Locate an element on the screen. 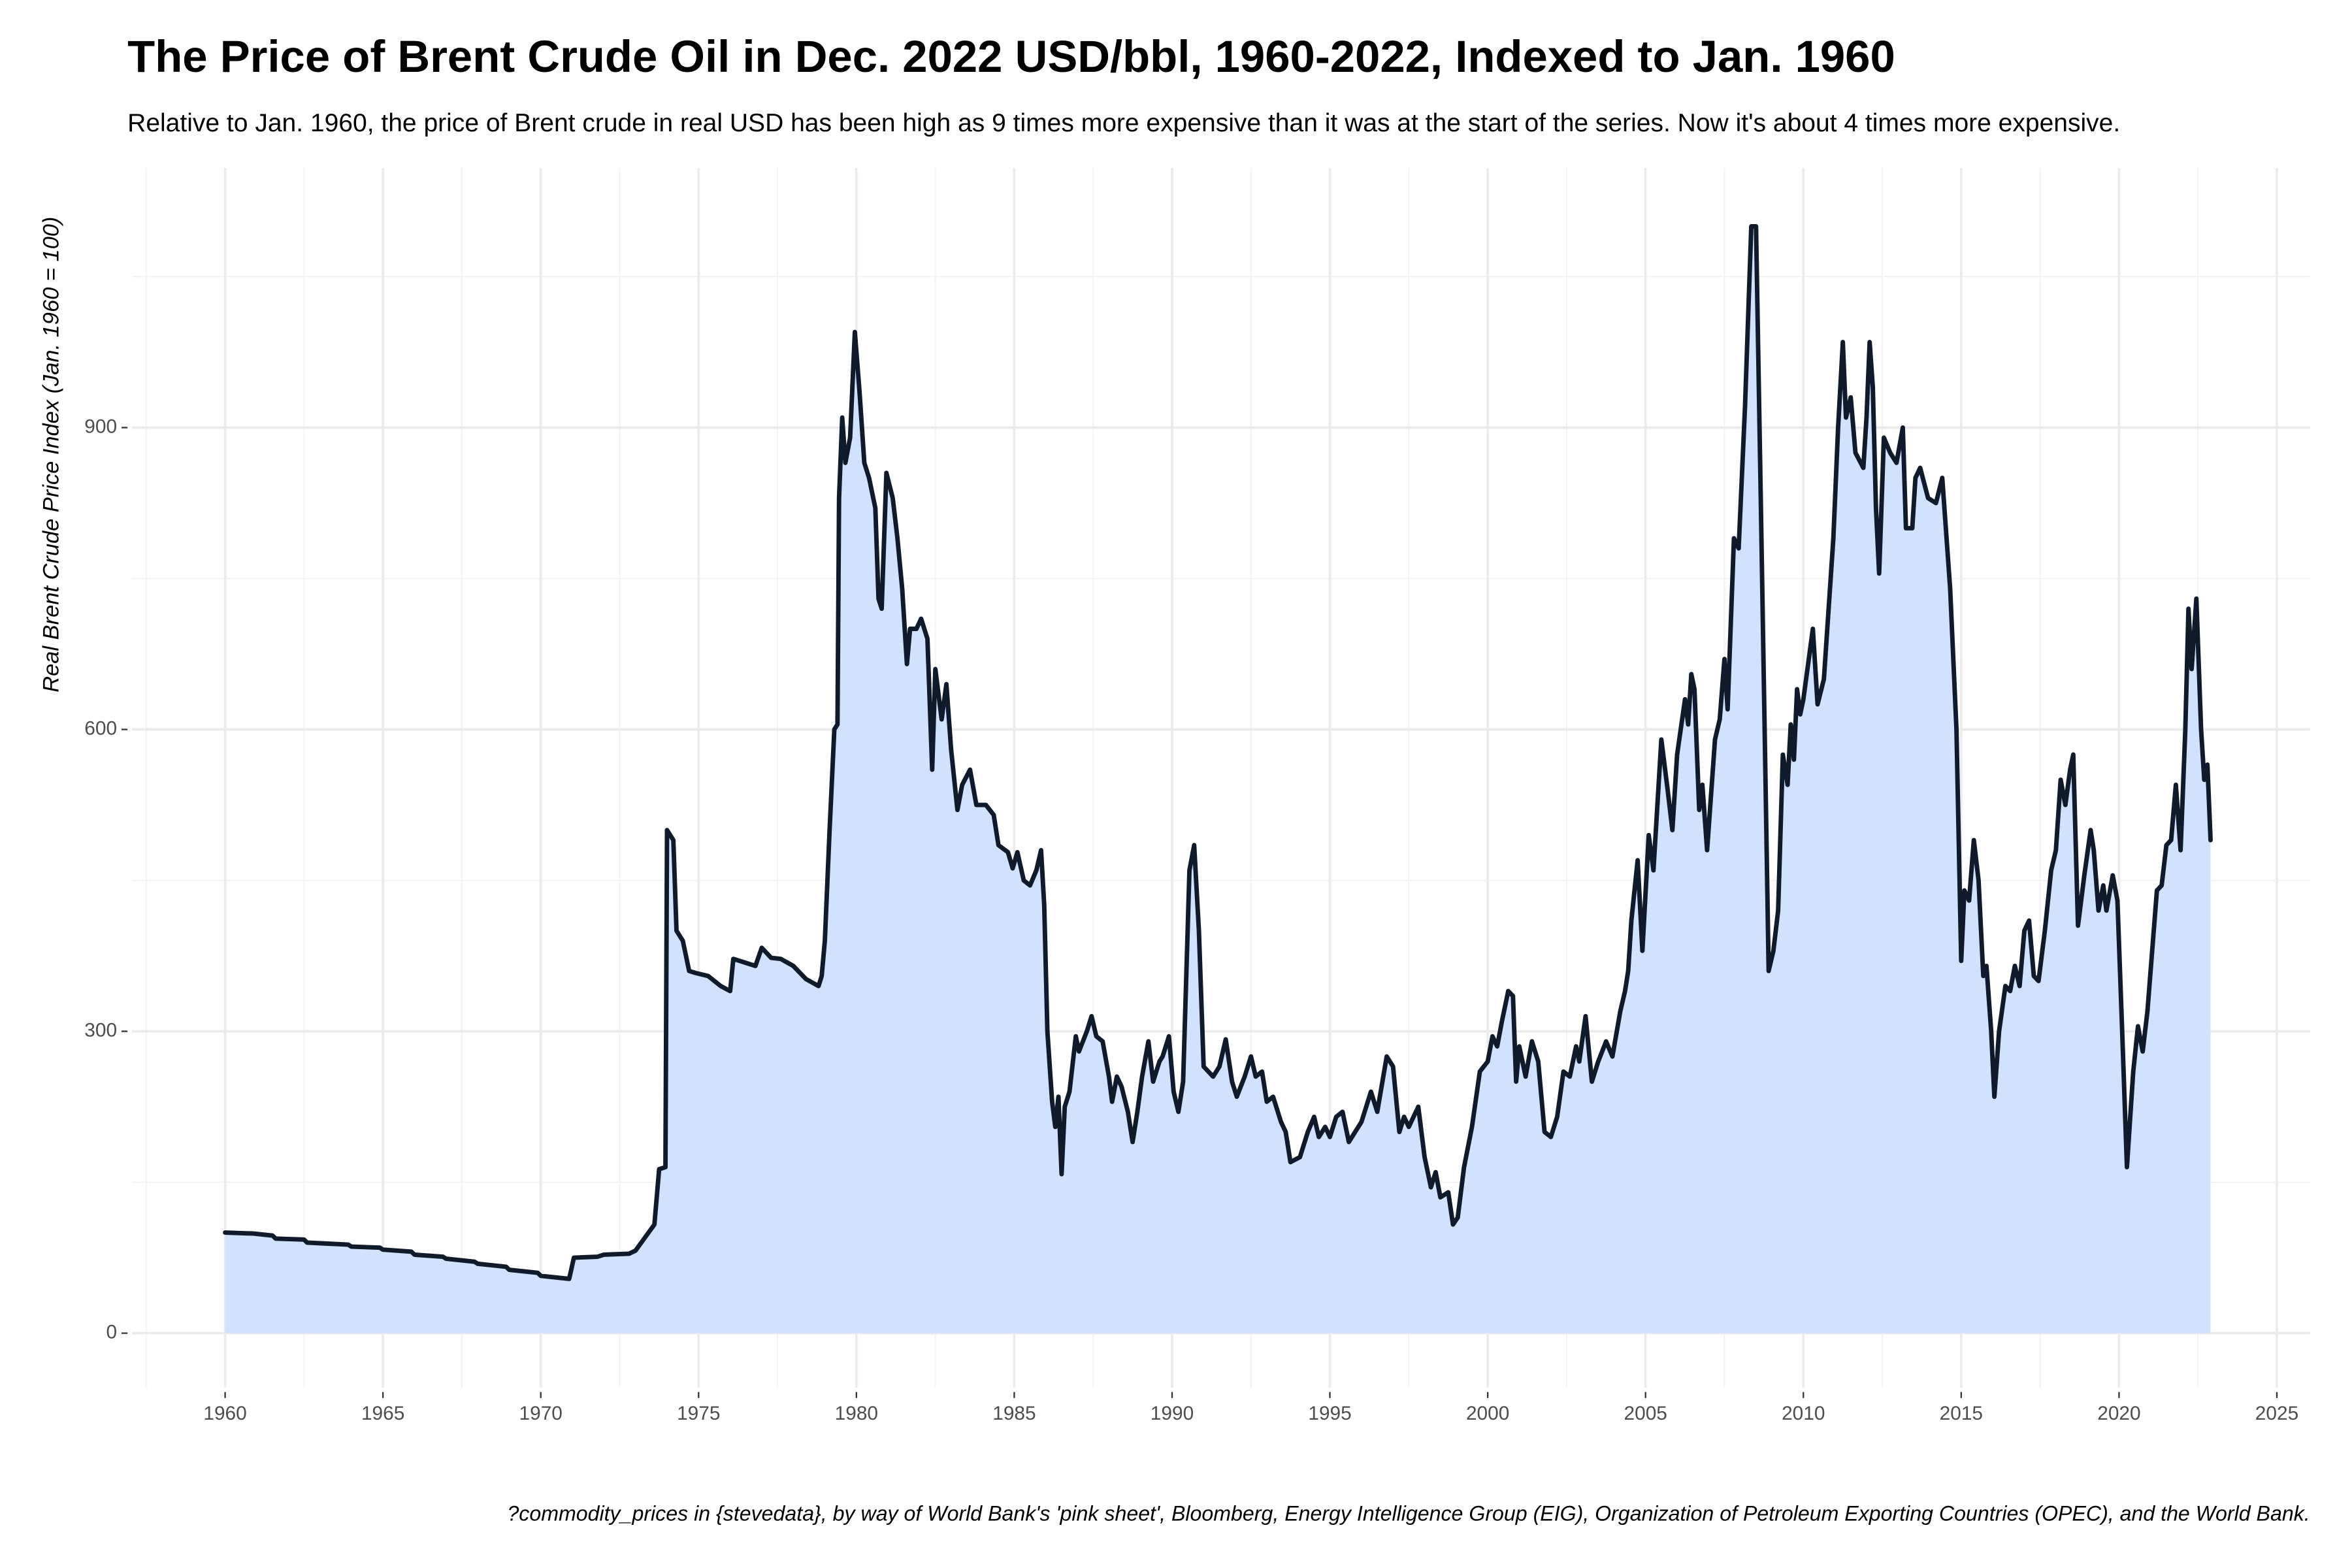 Image resolution: width=2352 pixels, height=1568 pixels. x-tick-label: 2010 is located at coordinates (1803, 1413).